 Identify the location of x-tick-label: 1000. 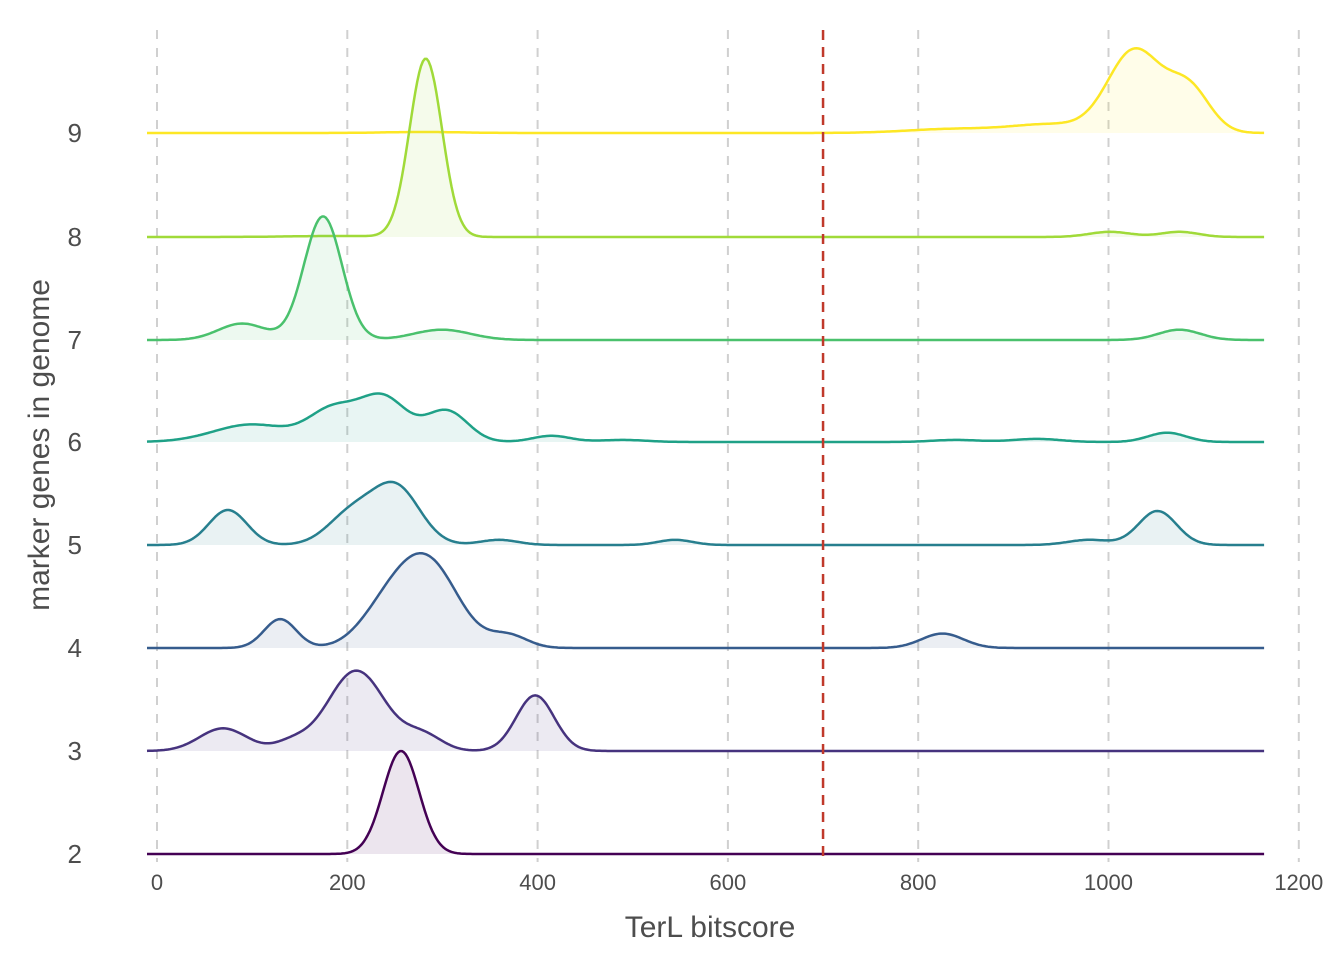
(1108, 882).